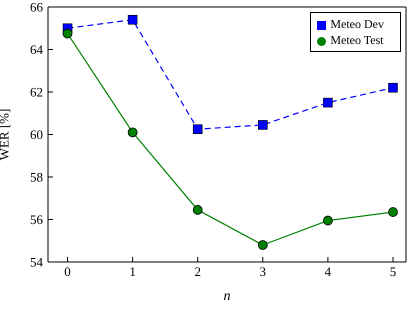 The height and width of the screenshot is (336, 411). Describe the element at coordinates (357, 24) in the screenshot. I see `legend-label: Meteo Dev` at that location.